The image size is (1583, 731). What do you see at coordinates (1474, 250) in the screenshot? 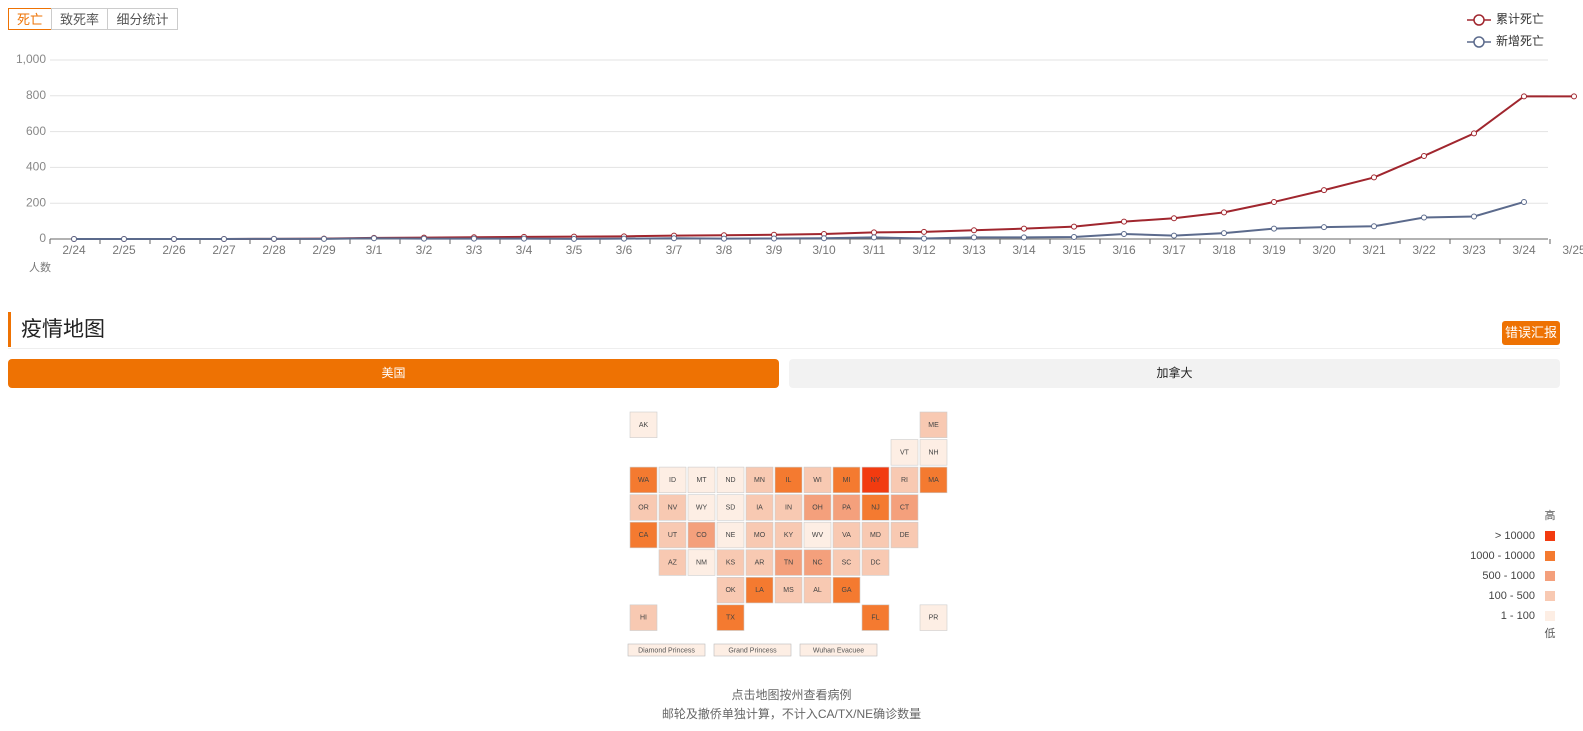
I see `x-tick-label: 3/23` at bounding box center [1474, 250].